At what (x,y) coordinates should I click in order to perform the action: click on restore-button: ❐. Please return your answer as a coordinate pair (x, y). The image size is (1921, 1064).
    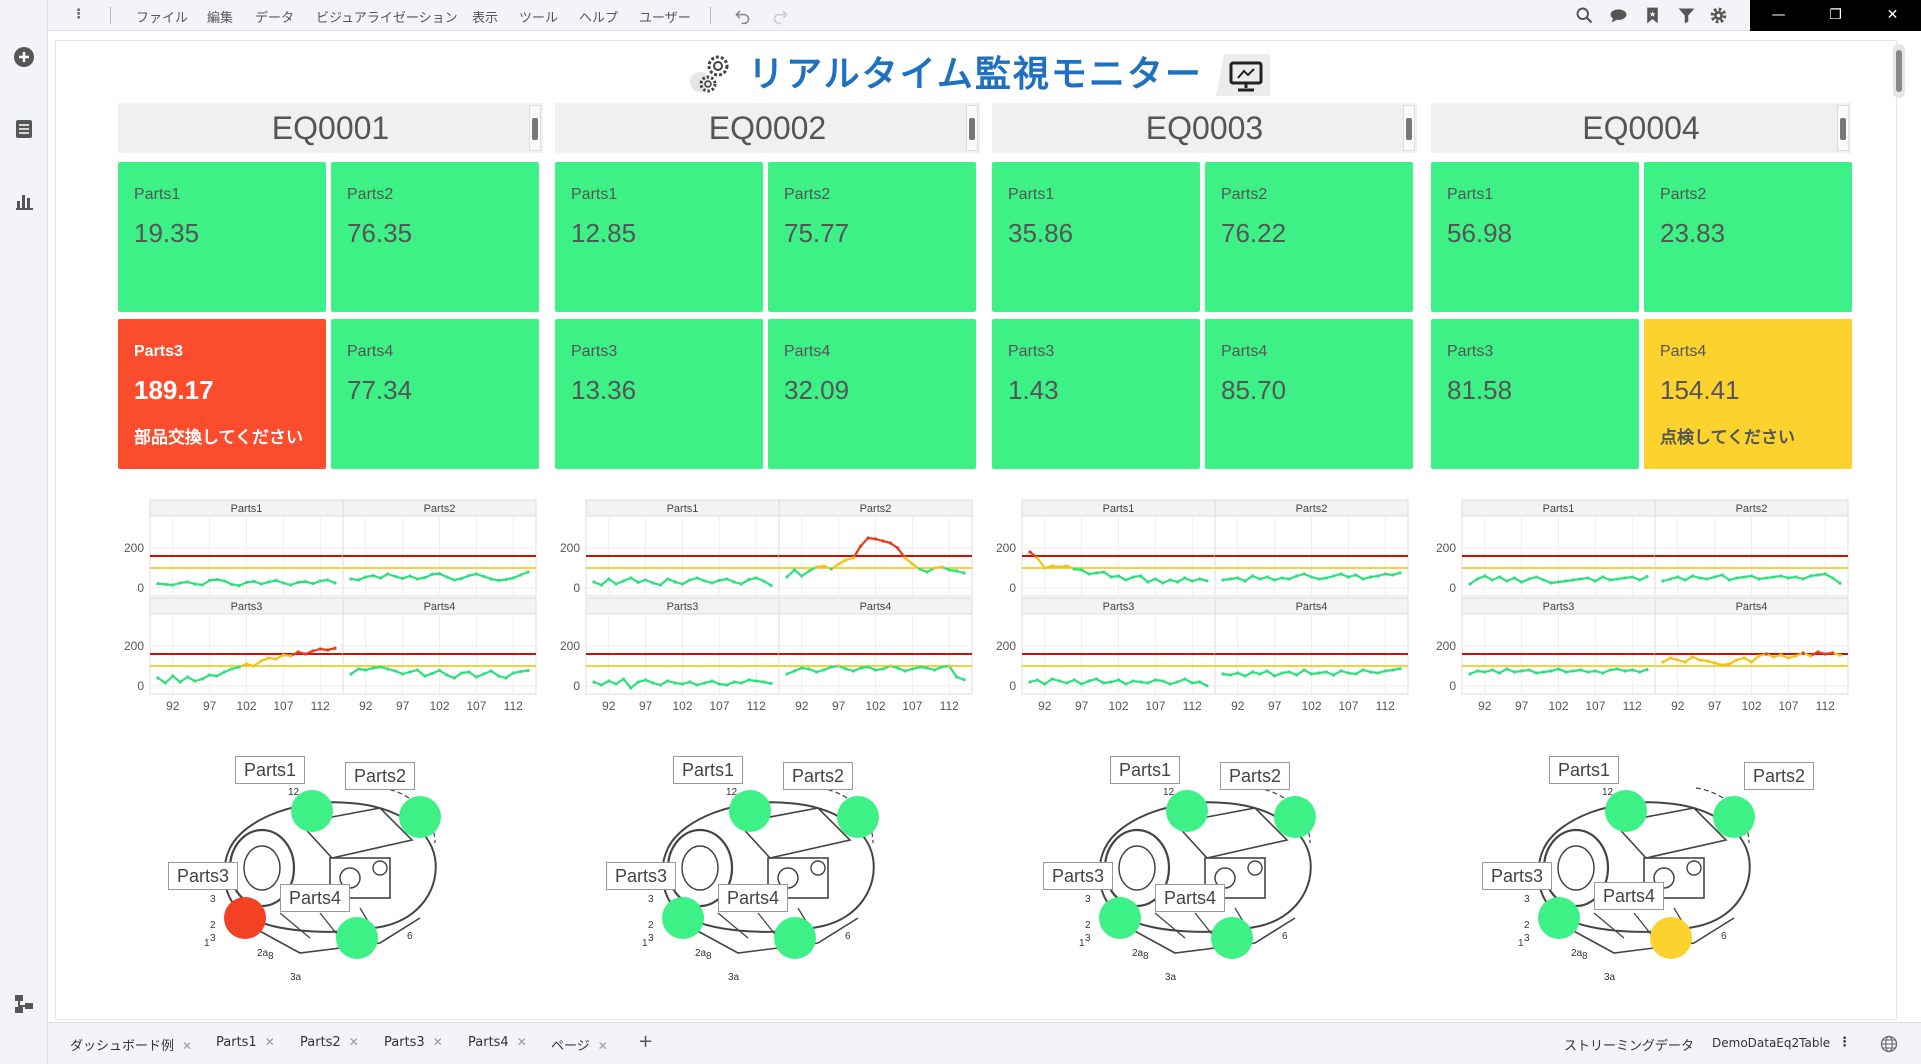
    Looking at the image, I should click on (1835, 15).